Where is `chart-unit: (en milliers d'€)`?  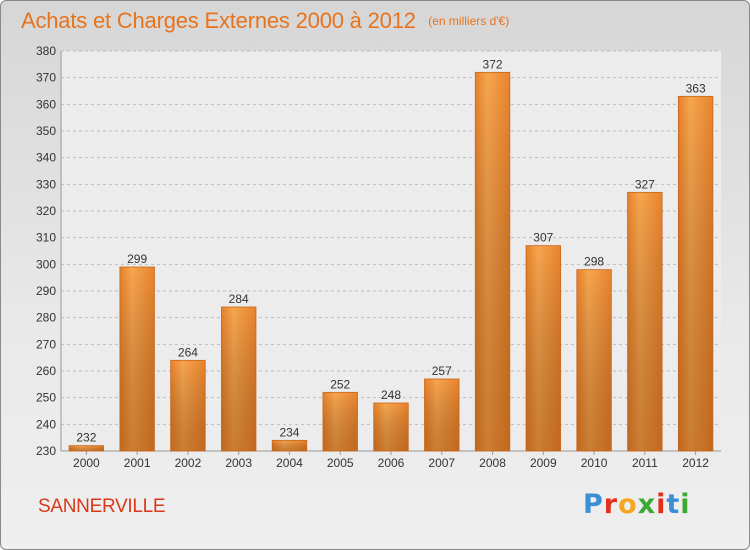 chart-unit: (en milliers d'€) is located at coordinates (469, 21).